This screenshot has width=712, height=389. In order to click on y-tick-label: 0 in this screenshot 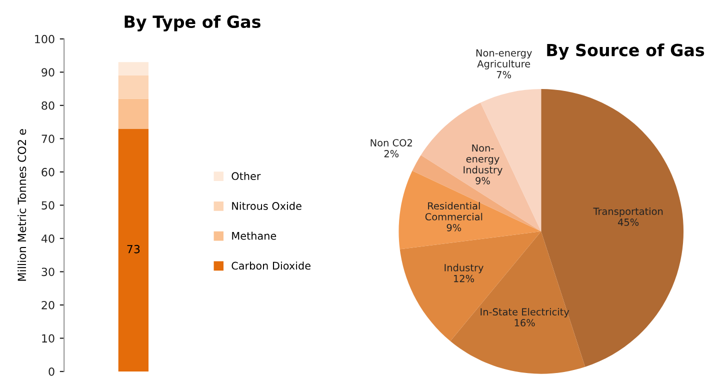, I will do `click(51, 371)`.